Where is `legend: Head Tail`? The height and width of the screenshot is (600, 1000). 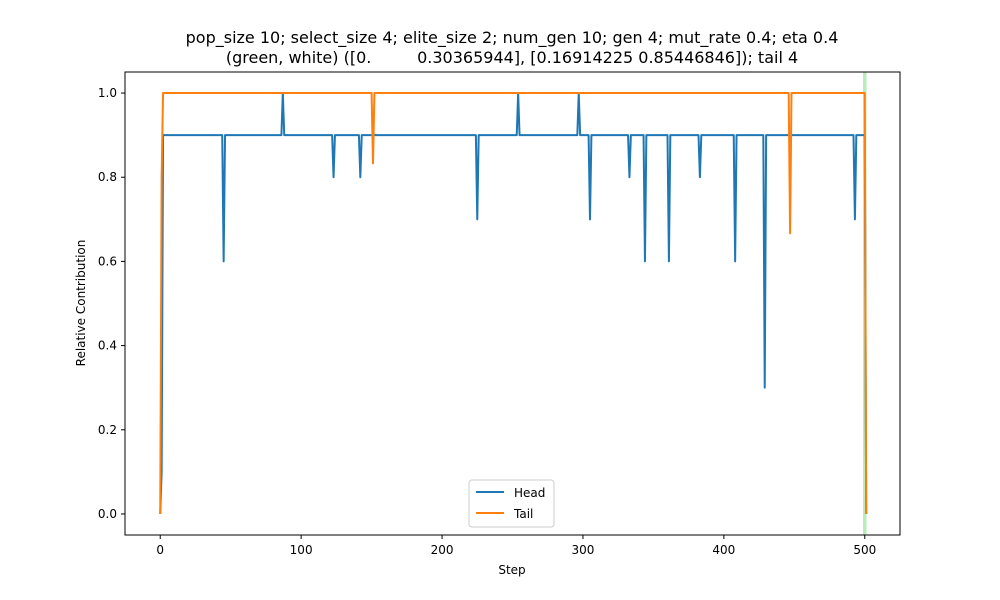
legend: Head Tail is located at coordinates (511, 503).